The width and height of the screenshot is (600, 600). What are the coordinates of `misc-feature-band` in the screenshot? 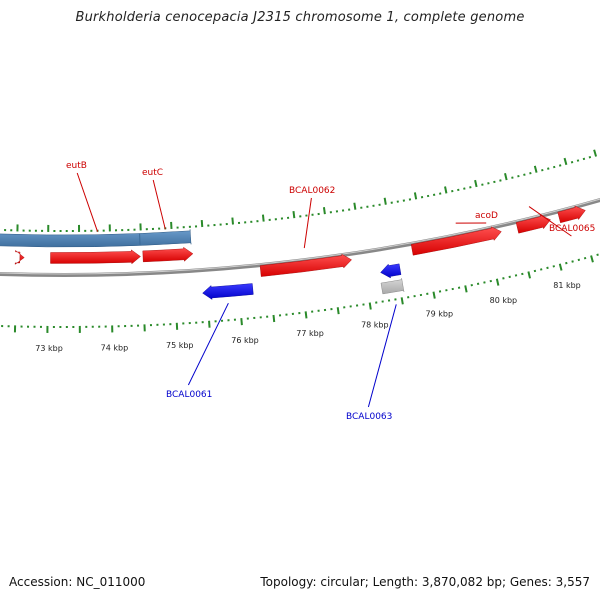 It's located at (96, 238).